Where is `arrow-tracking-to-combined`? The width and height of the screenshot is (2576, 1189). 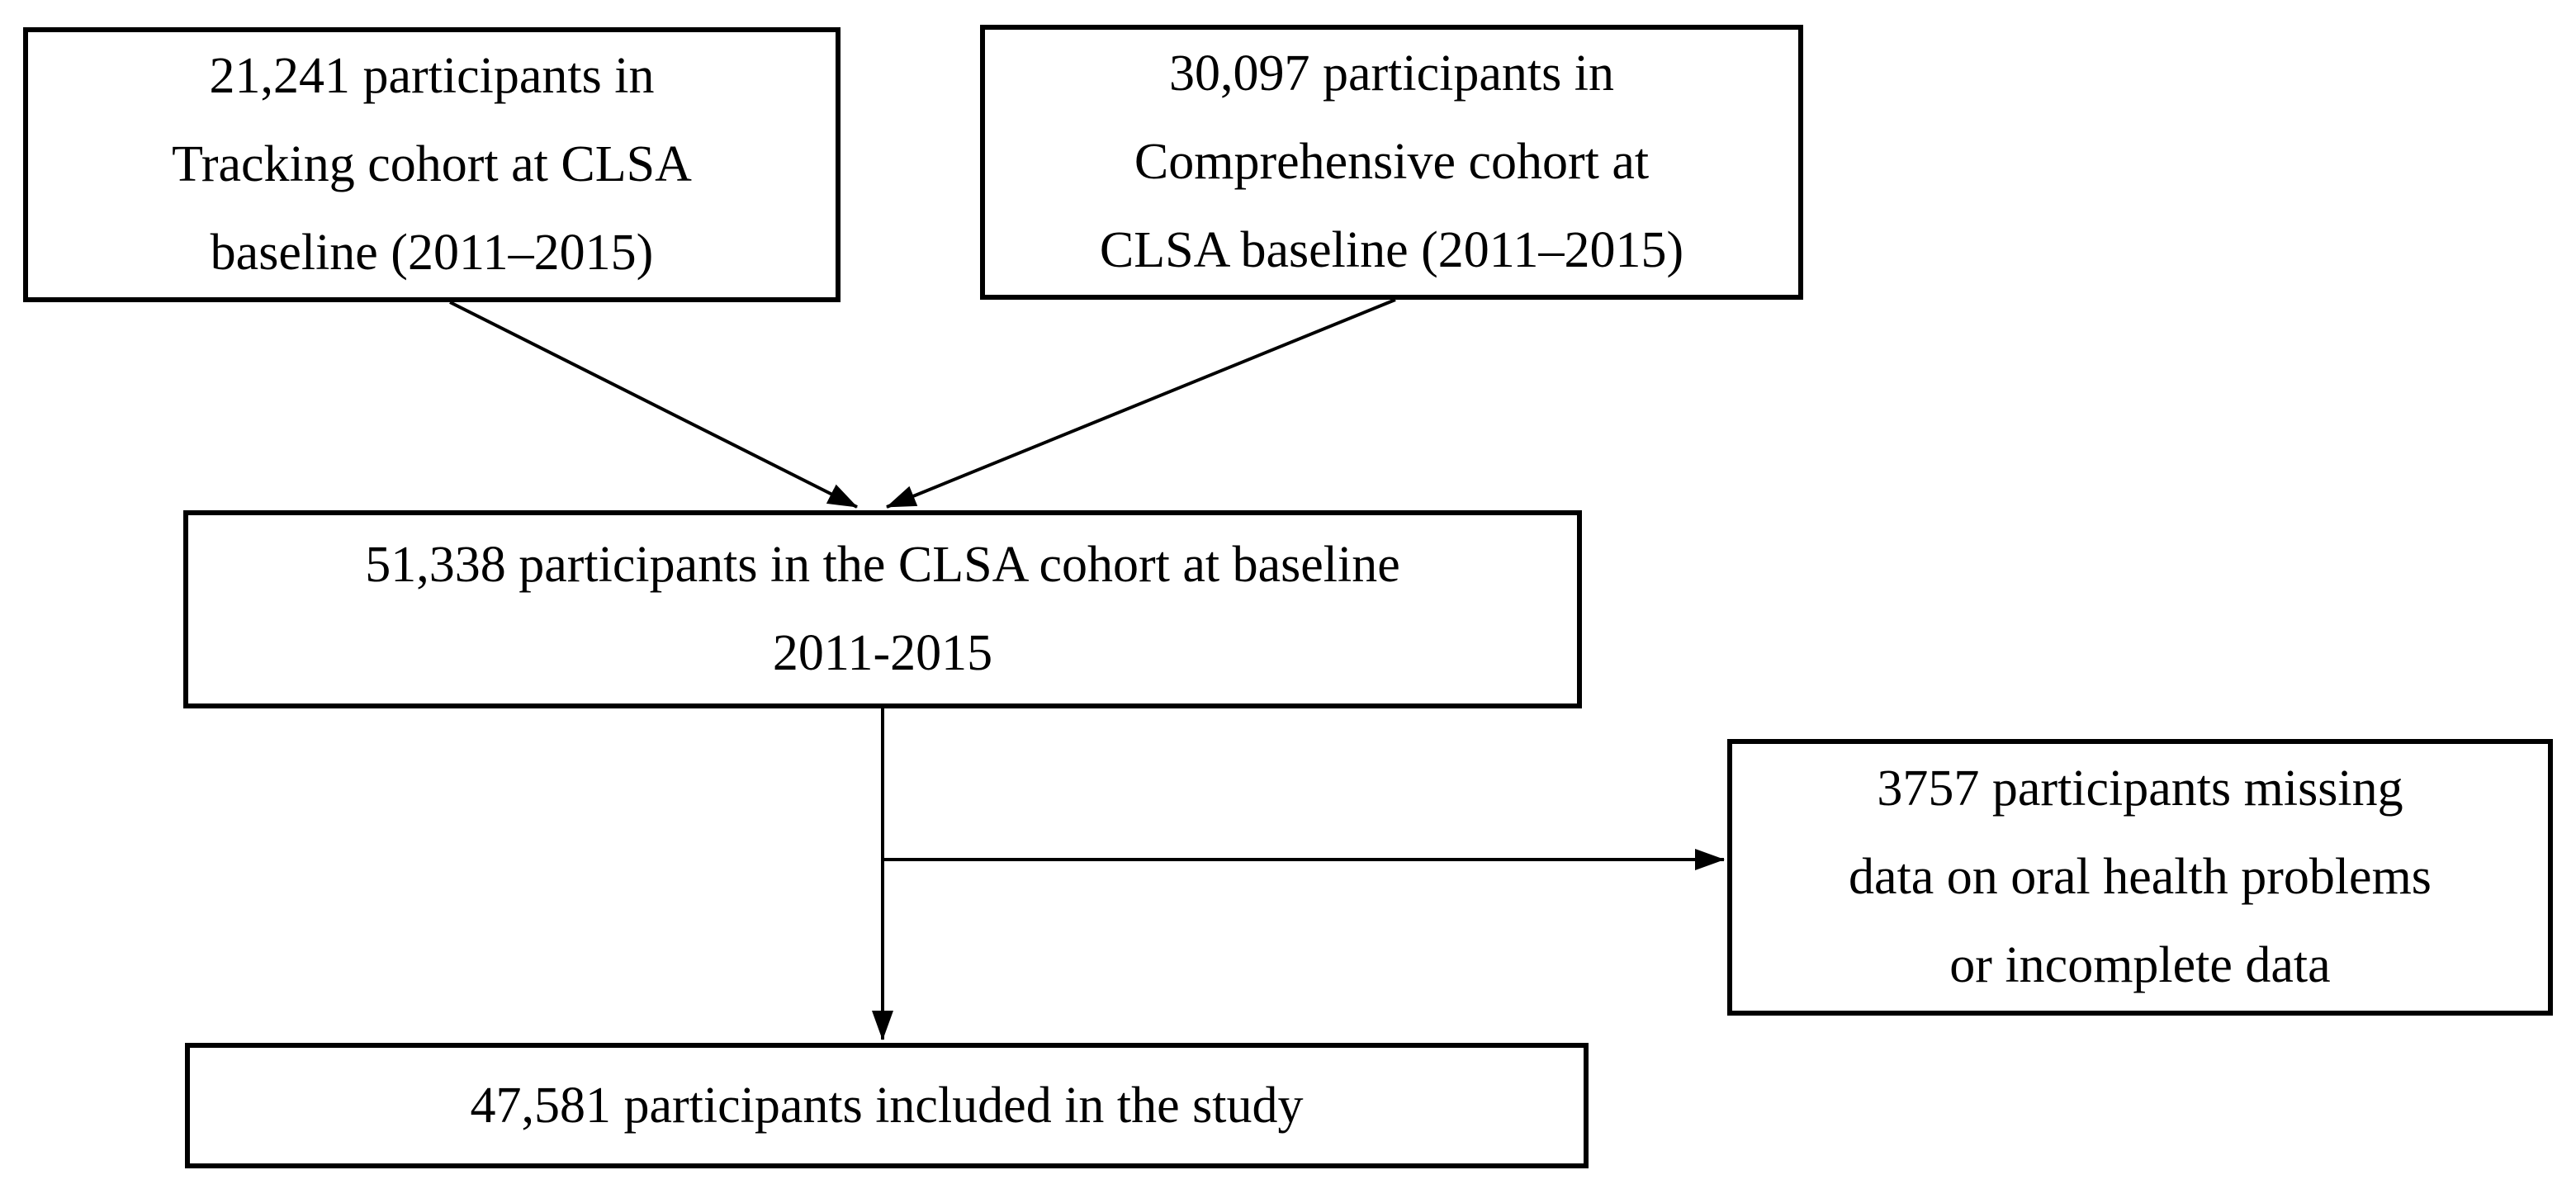
arrow-tracking-to-combined is located at coordinates (653, 405).